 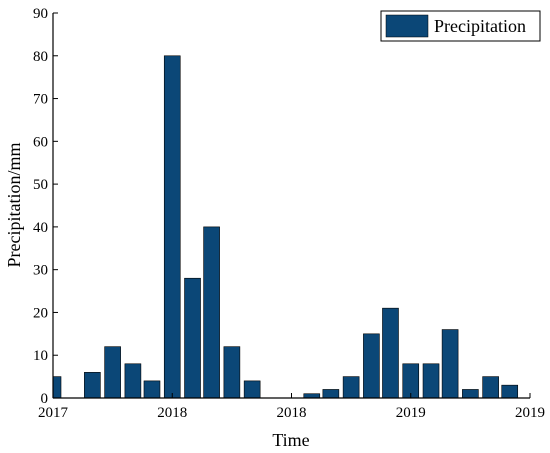 I want to click on x-tick-label: 2017, so click(x=53, y=413).